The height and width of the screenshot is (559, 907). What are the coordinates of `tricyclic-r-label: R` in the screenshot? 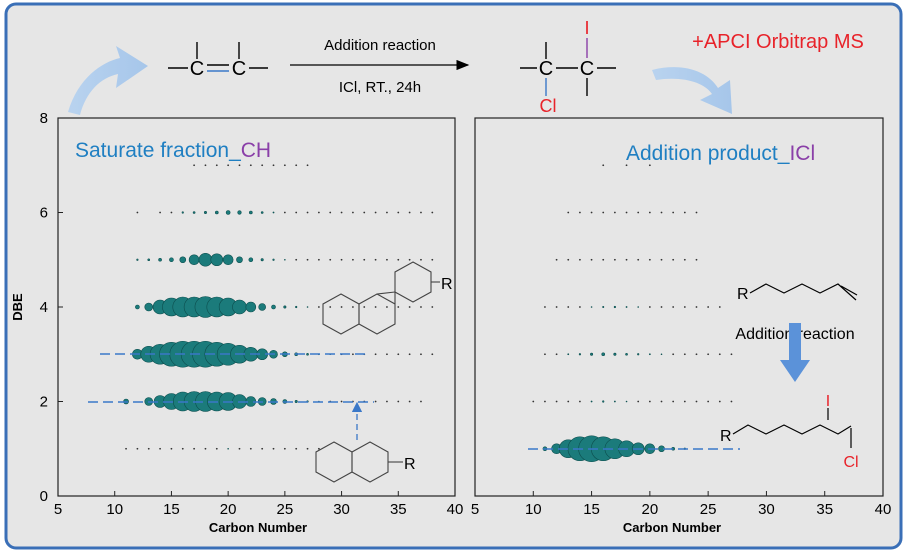 It's located at (447, 284).